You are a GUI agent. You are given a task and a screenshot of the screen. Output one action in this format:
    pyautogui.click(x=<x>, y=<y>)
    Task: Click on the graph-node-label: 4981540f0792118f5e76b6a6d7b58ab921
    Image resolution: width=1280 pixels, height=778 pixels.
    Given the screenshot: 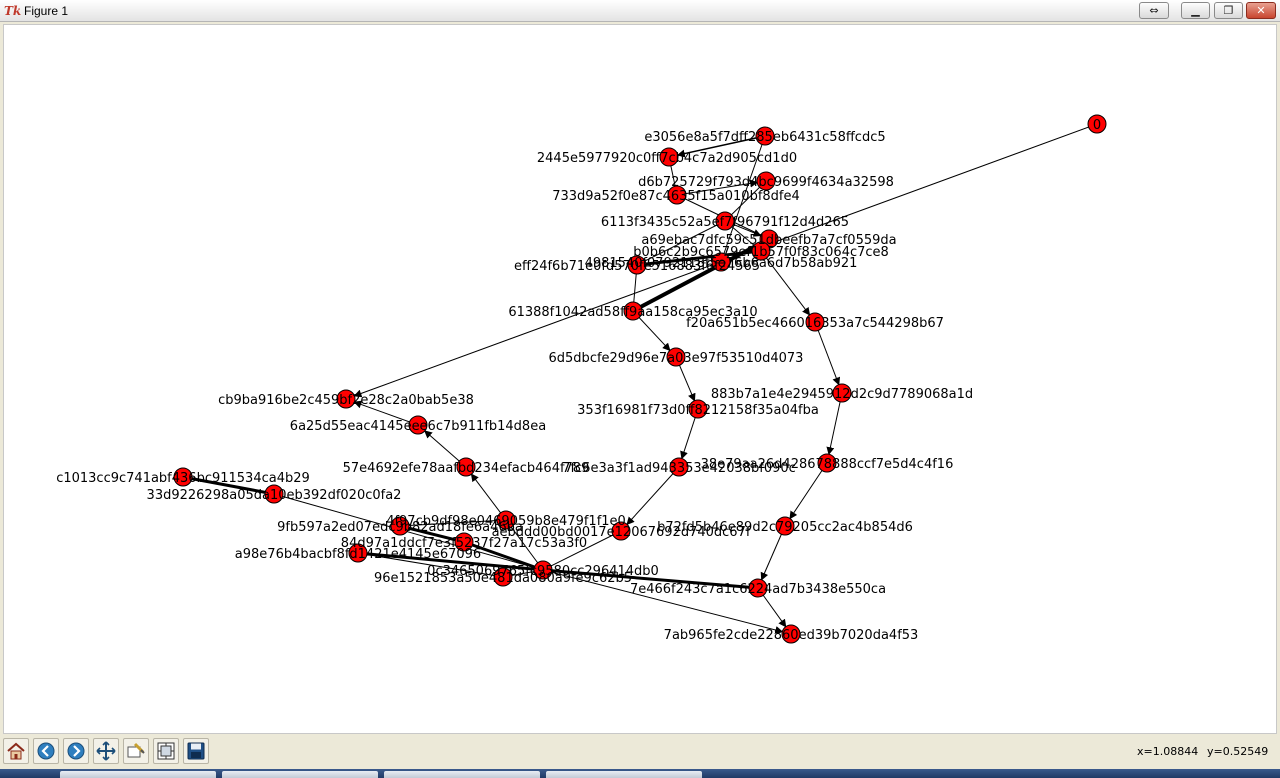 What is the action you would take?
    pyautogui.click(x=721, y=263)
    